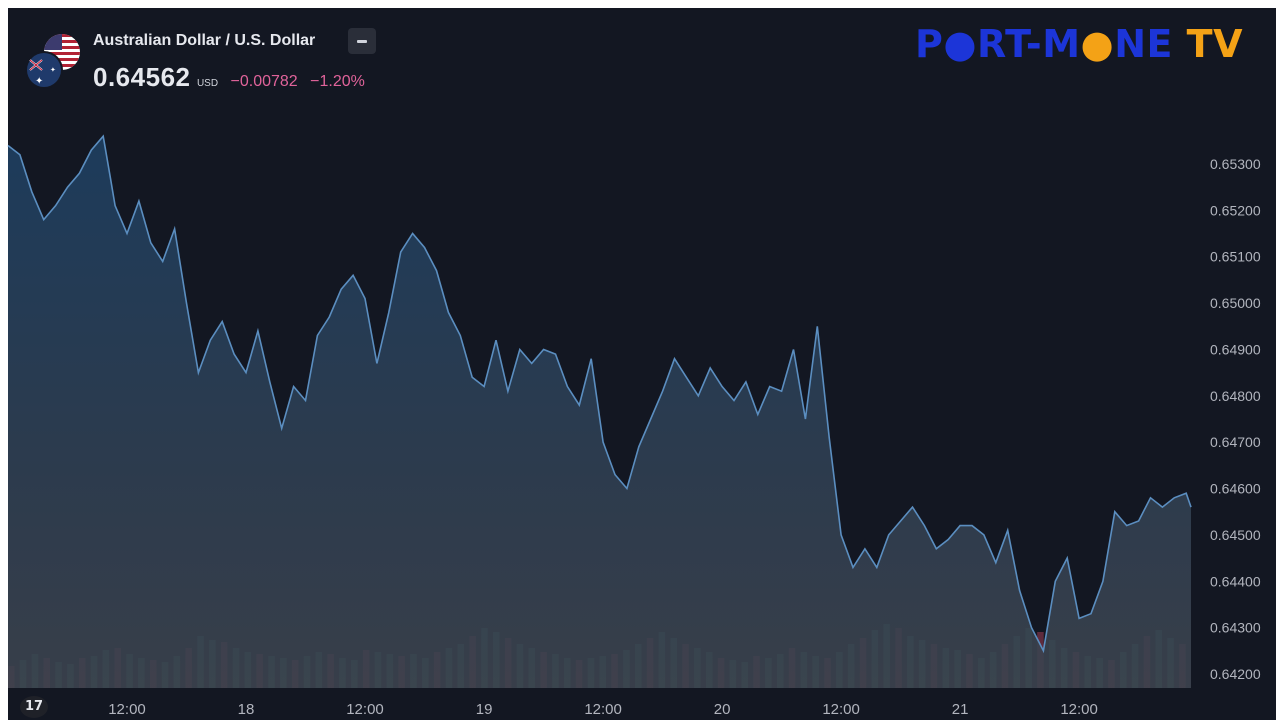 The height and width of the screenshot is (720, 1280). I want to click on y-tick-label: 0.65200, so click(1235, 210).